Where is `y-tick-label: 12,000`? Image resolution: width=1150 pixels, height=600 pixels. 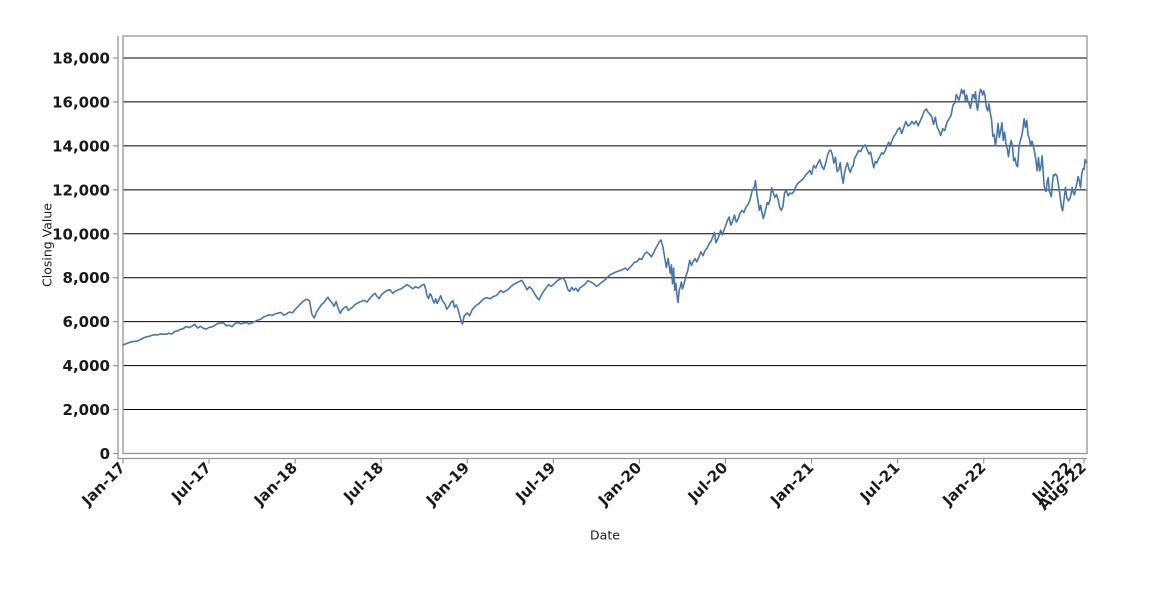
y-tick-label: 12,000 is located at coordinates (81, 190).